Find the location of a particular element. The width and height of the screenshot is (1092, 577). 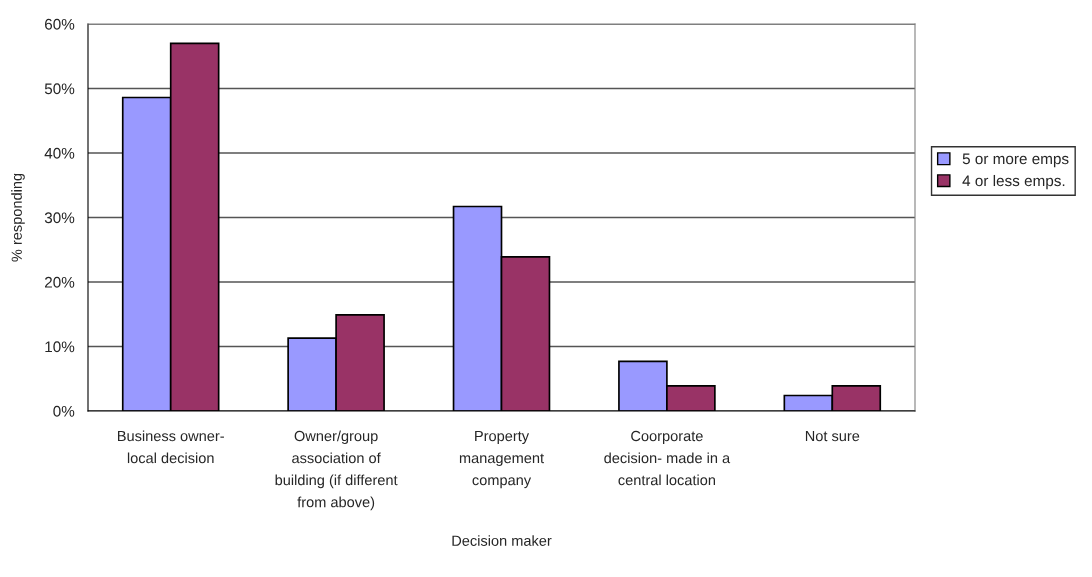

y-tick-label: 50% is located at coordinates (59, 89).